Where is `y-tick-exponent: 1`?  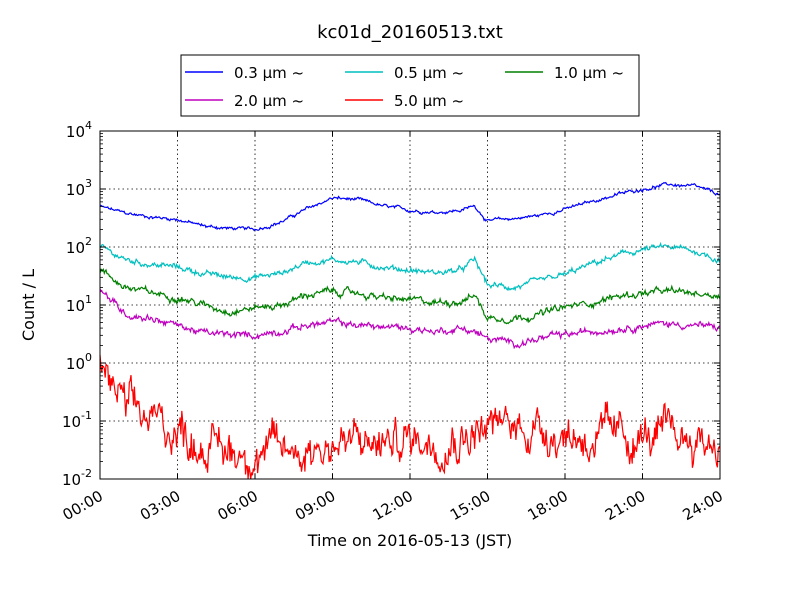
y-tick-exponent: 1 is located at coordinates (88, 299).